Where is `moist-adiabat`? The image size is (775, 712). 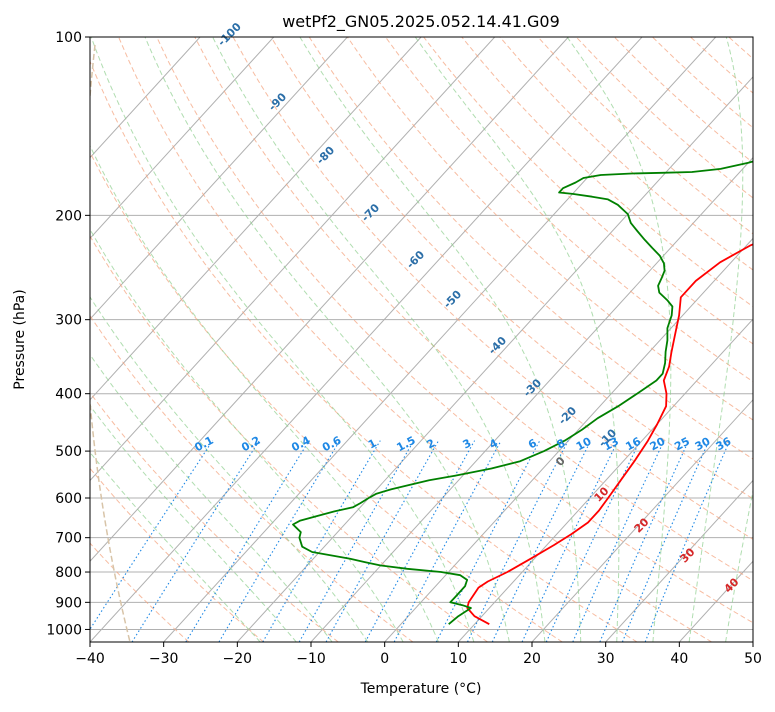
moist-adiabat is located at coordinates (750, 339).